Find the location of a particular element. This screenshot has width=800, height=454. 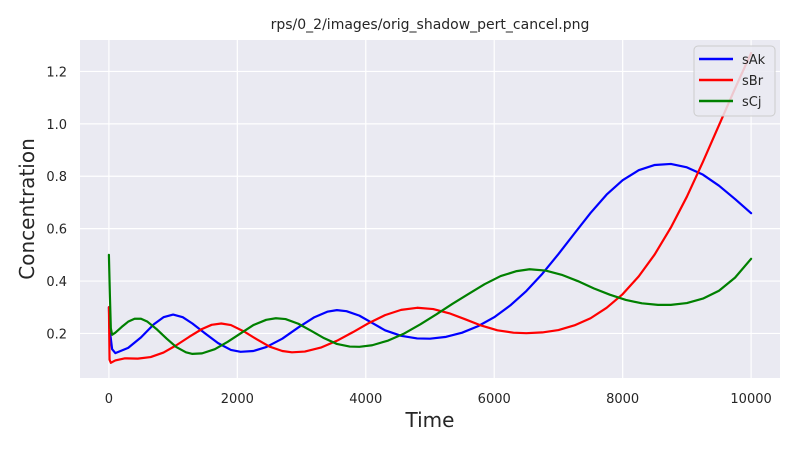

x-tick-label: 2000 is located at coordinates (237, 399).